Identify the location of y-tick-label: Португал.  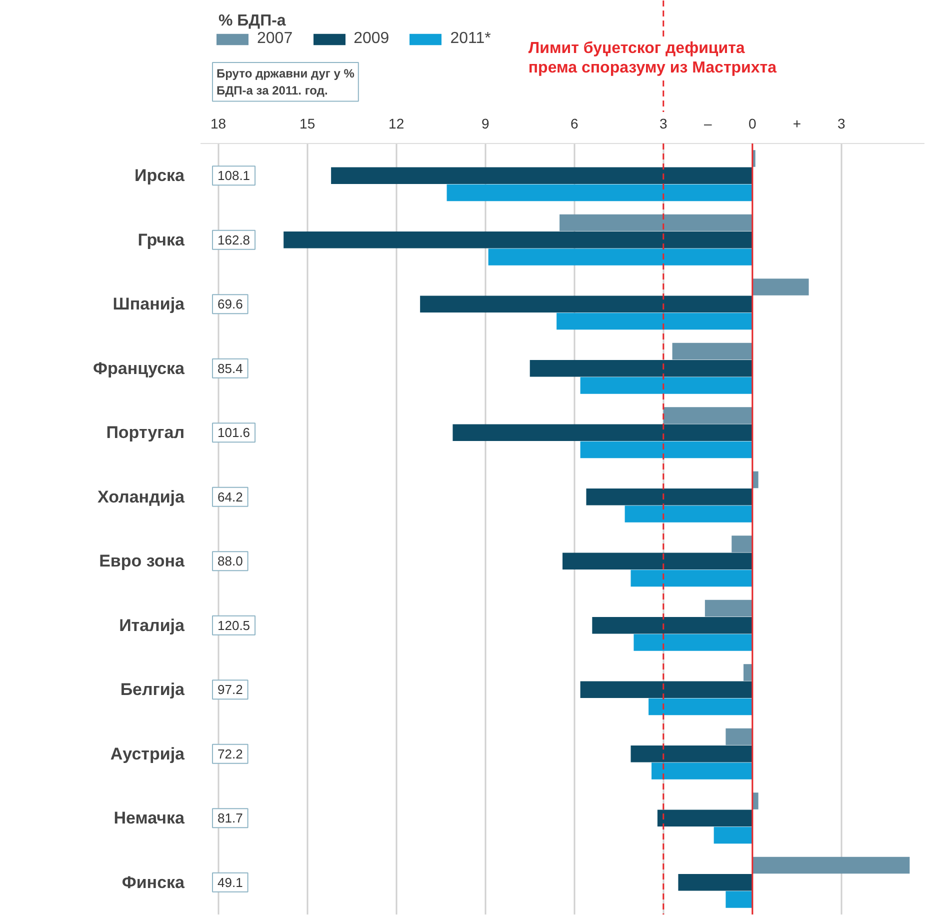
(145, 432).